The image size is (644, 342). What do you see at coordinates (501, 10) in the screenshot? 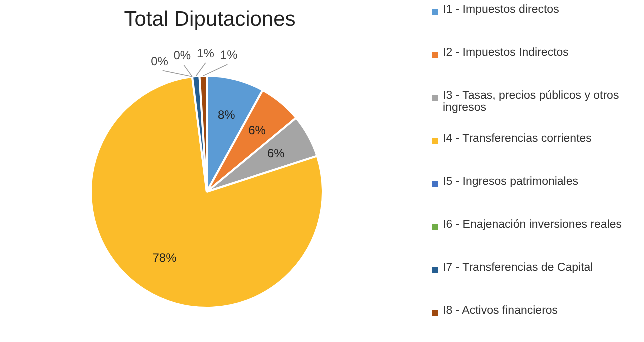
I see `legend-label: I1 - Impuestos directos` at bounding box center [501, 10].